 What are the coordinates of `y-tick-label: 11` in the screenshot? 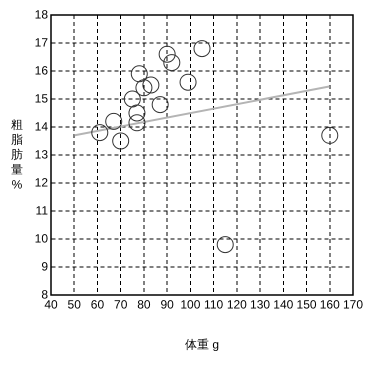 It's located at (42, 210).